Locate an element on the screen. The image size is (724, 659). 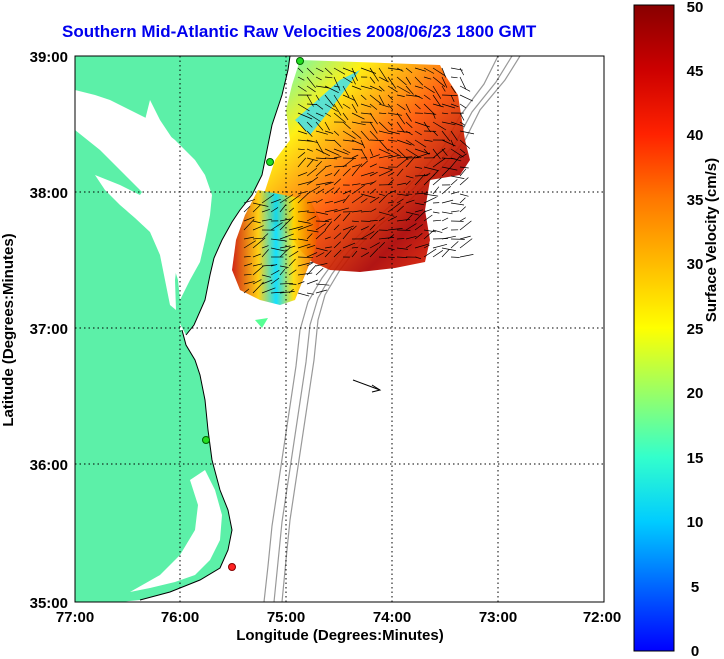
y-tick-label: 36:00 is located at coordinates (49, 465).